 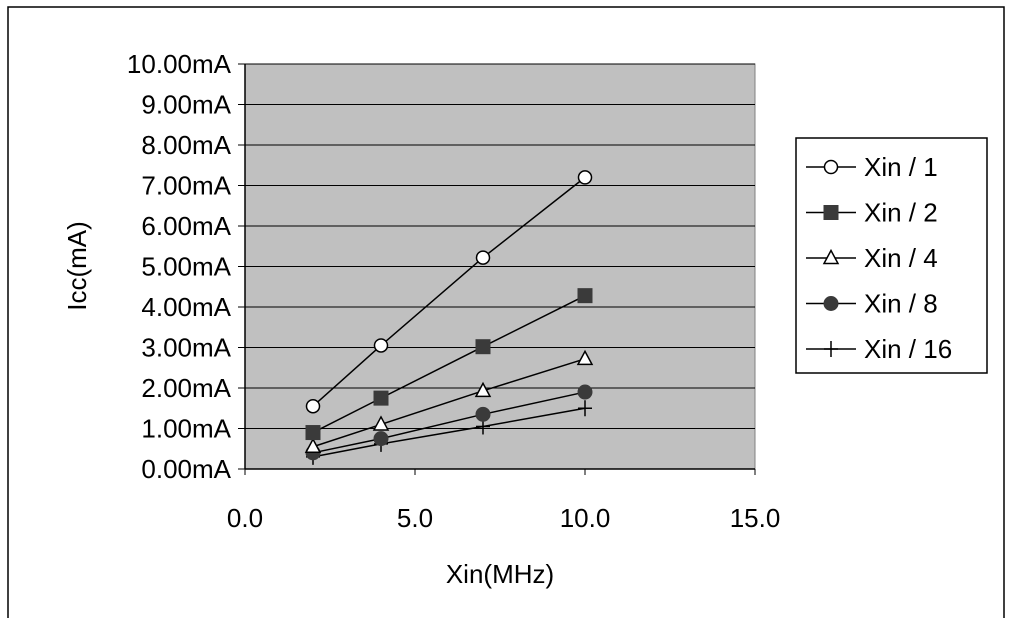 I want to click on legend-label: Xin / 1, so click(x=901, y=167).